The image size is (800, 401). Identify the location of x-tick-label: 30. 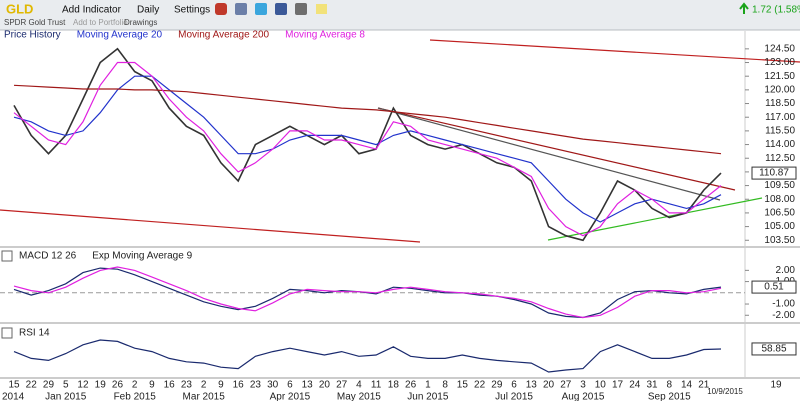
(273, 385).